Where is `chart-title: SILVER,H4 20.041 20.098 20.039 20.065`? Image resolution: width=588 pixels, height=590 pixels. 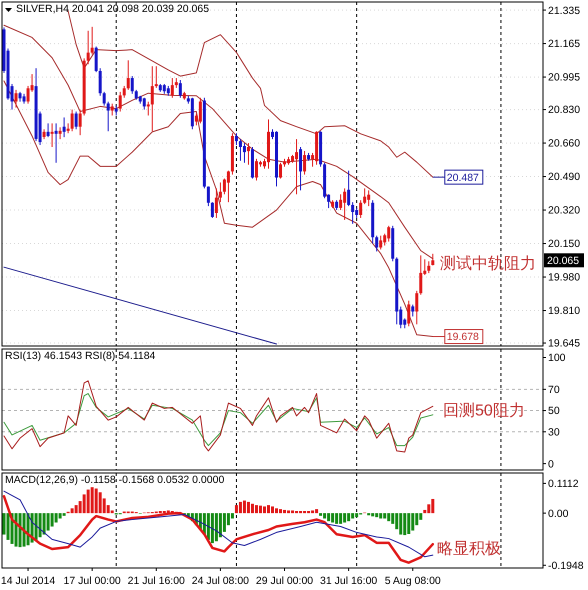 chart-title: SILVER,H4 20.041 20.098 20.039 20.065 is located at coordinates (113, 9).